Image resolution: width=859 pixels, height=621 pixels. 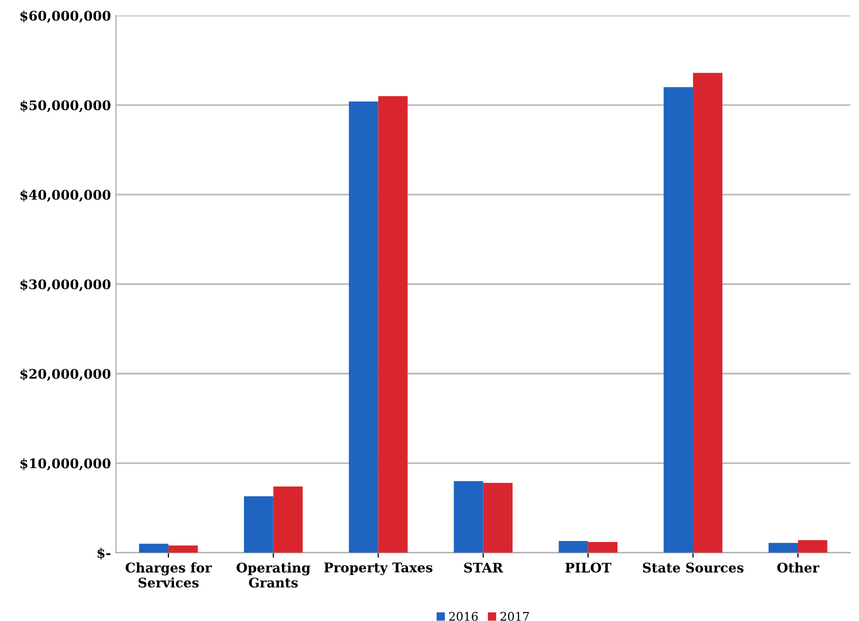 I want to click on x-tick-label: STAR, so click(x=484, y=567).